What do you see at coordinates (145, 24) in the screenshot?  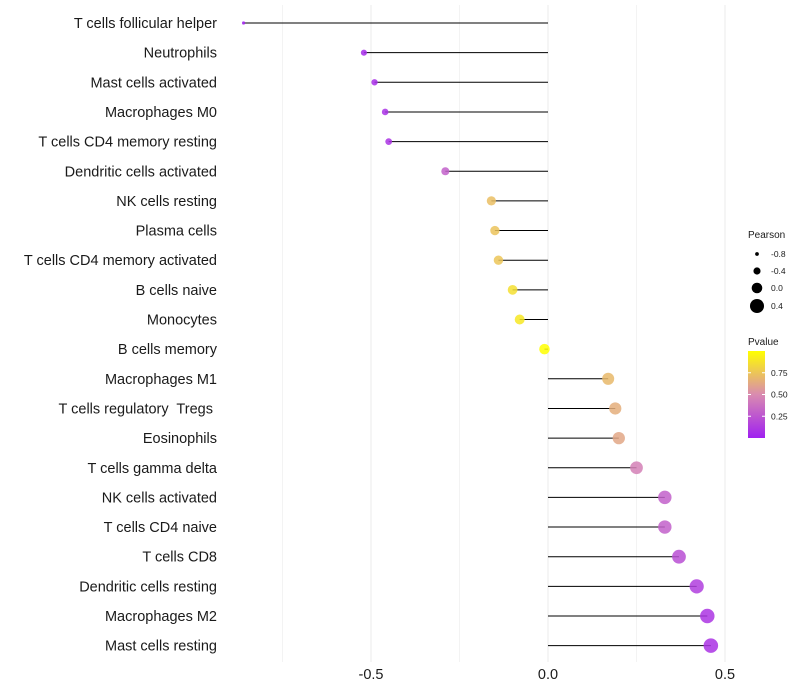 I see `y-tick-label: T cells follicular helper` at bounding box center [145, 24].